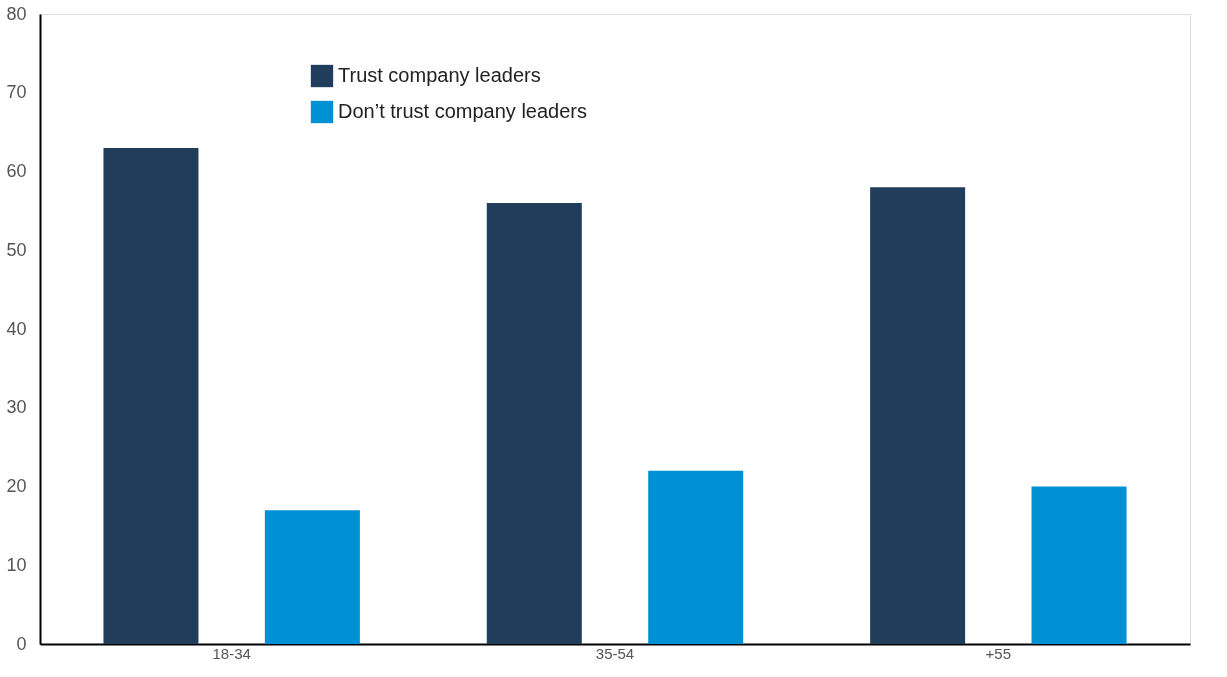  What do you see at coordinates (16, 564) in the screenshot?
I see `y-tick-label: 10` at bounding box center [16, 564].